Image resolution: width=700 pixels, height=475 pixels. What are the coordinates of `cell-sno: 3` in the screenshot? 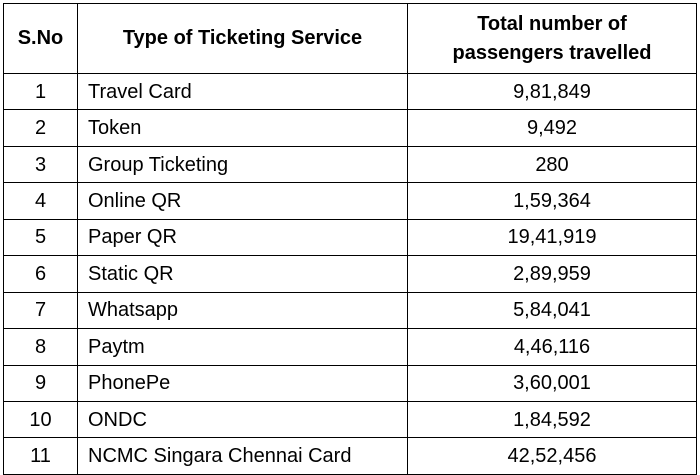 It's located at (40, 164).